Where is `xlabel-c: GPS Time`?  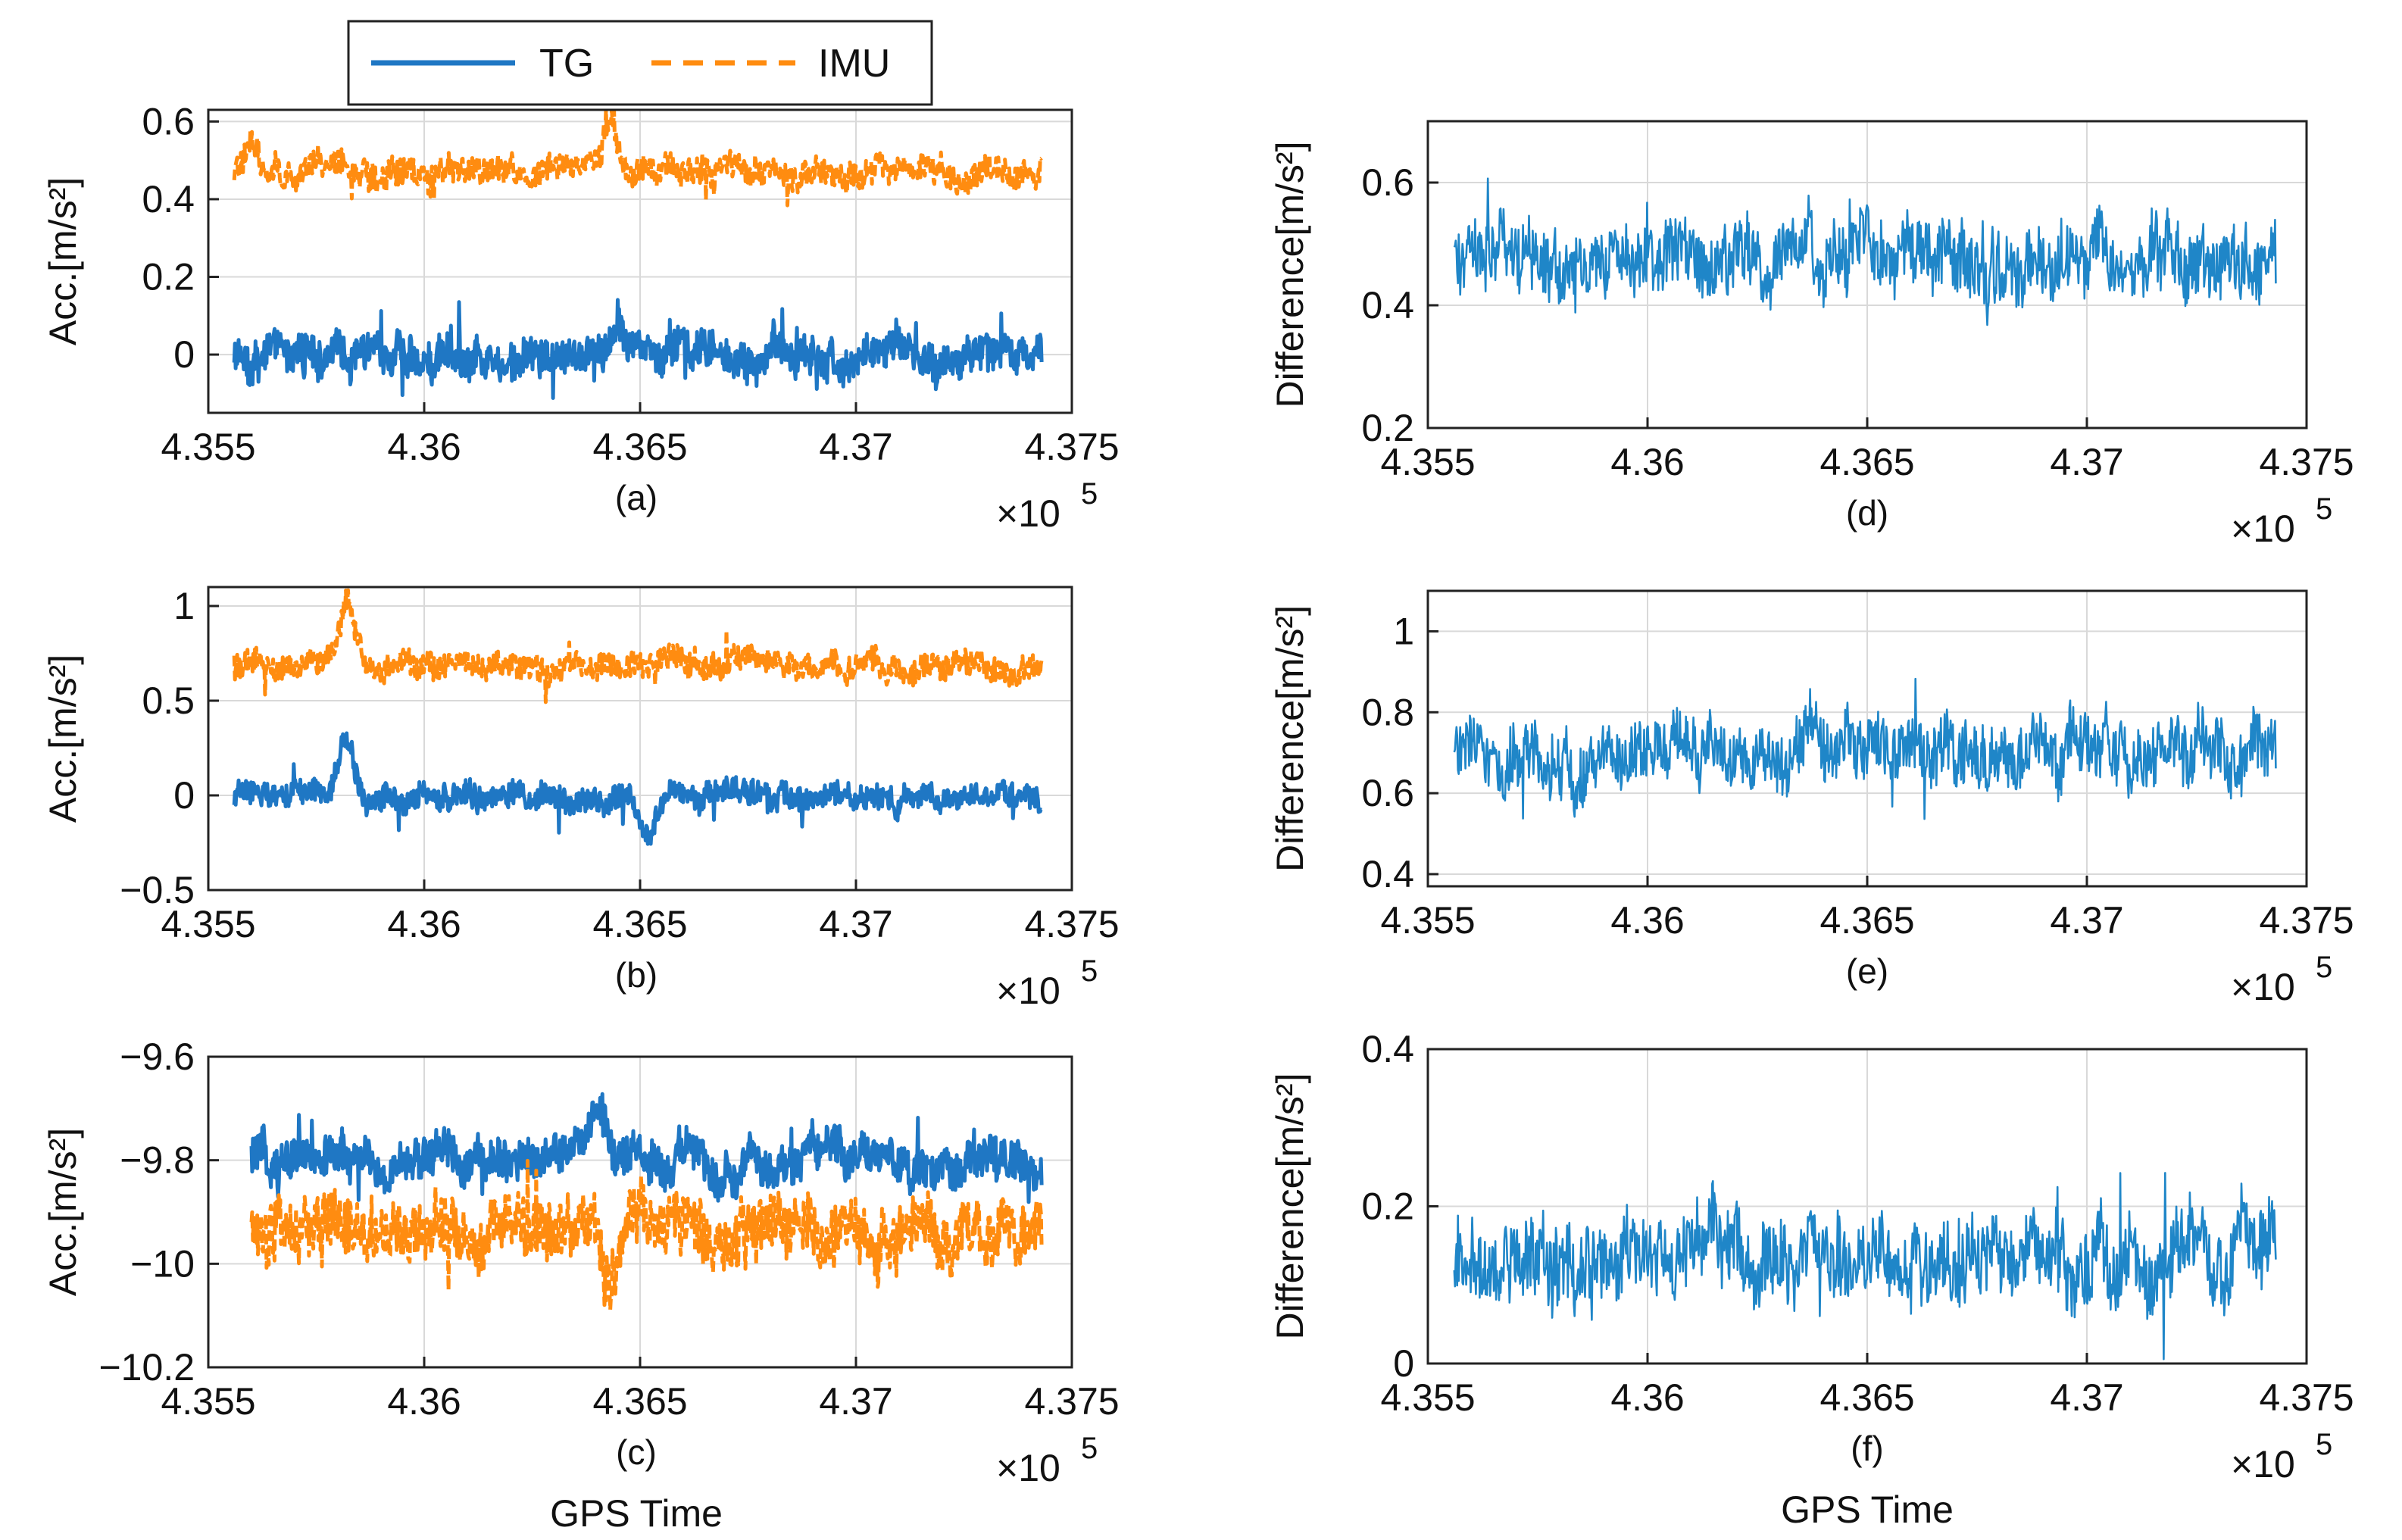 xlabel-c: GPS Time is located at coordinates (636, 1513).